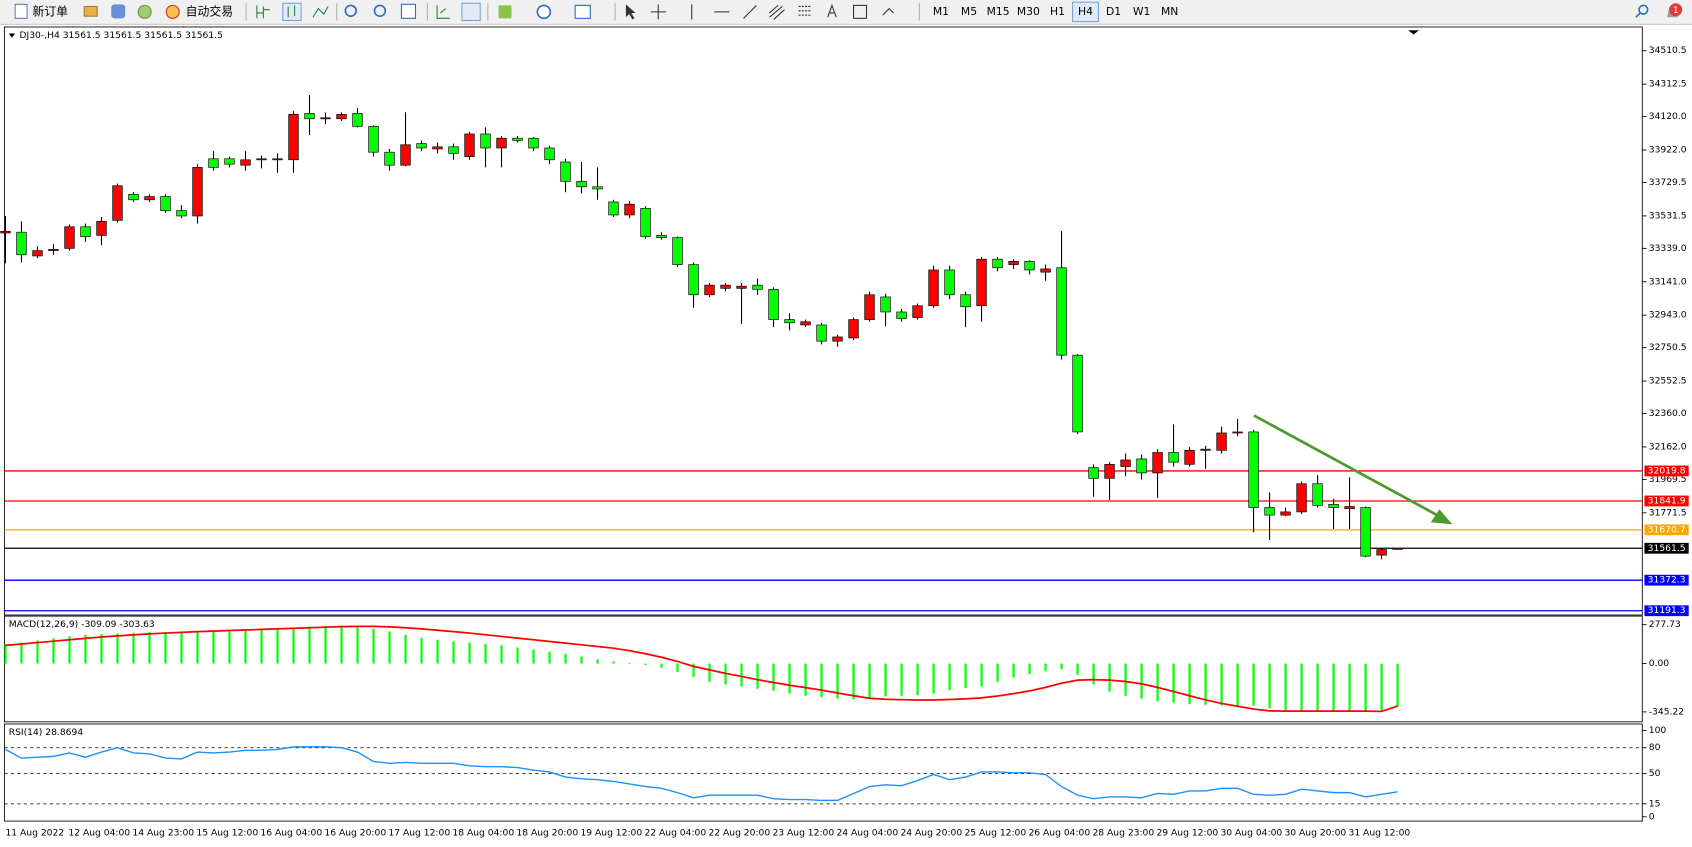 This screenshot has height=847, width=1692. What do you see at coordinates (350, 10) in the screenshot?
I see `zoom-in-button` at bounding box center [350, 10].